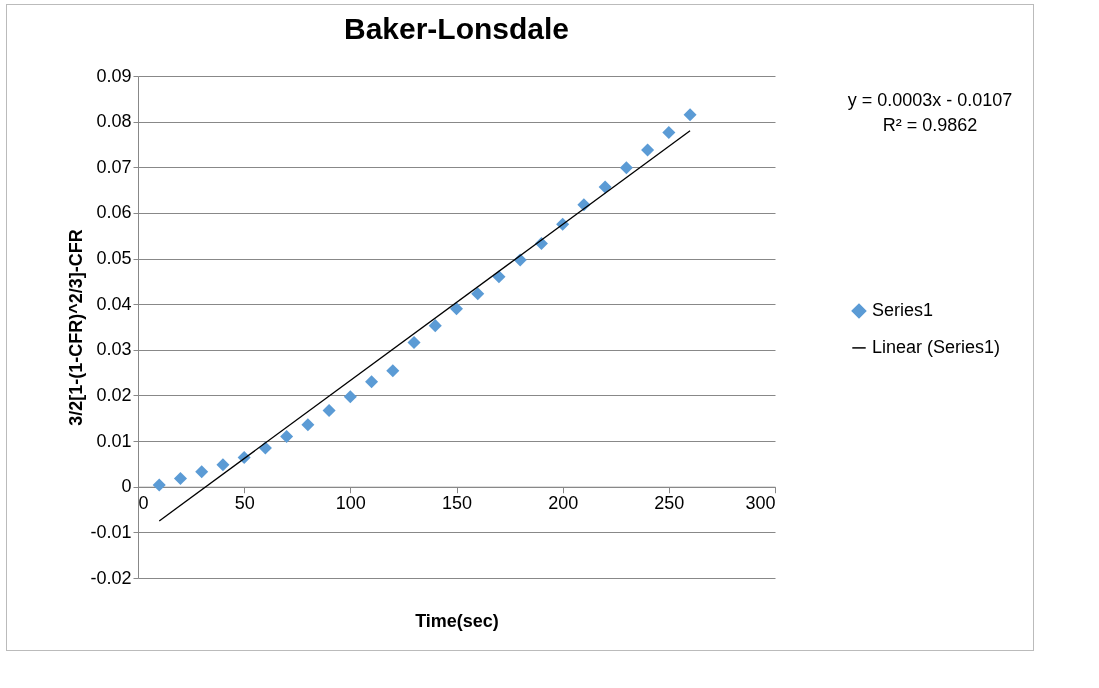 The width and height of the screenshot is (1099, 688). What do you see at coordinates (760, 503) in the screenshot?
I see `x-tick-label: 300` at bounding box center [760, 503].